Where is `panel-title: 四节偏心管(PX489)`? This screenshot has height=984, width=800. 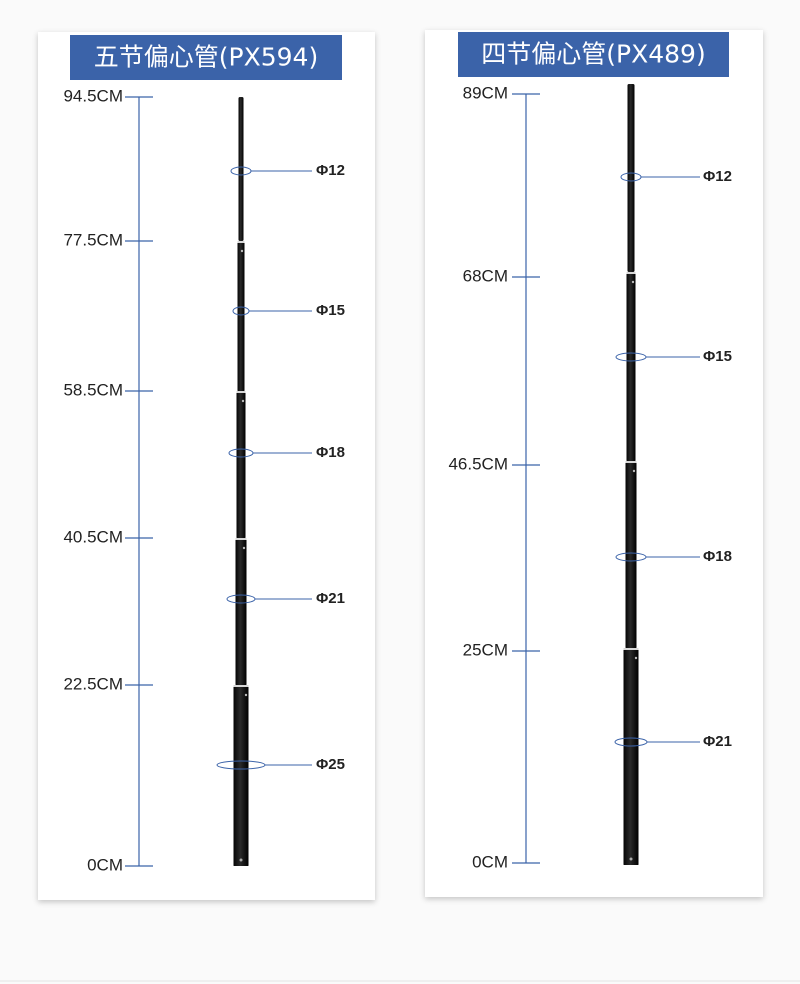 panel-title: 四节偏心管(PX489) is located at coordinates (593, 54).